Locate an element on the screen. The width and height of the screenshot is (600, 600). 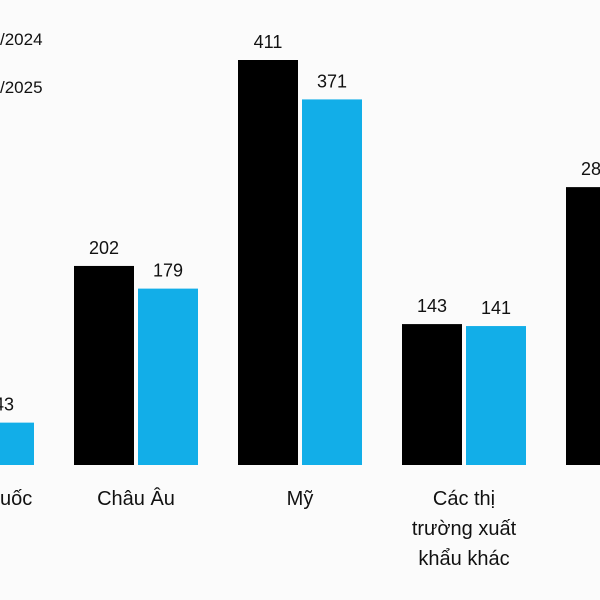
legend-label: /2025 is located at coordinates (21, 87).